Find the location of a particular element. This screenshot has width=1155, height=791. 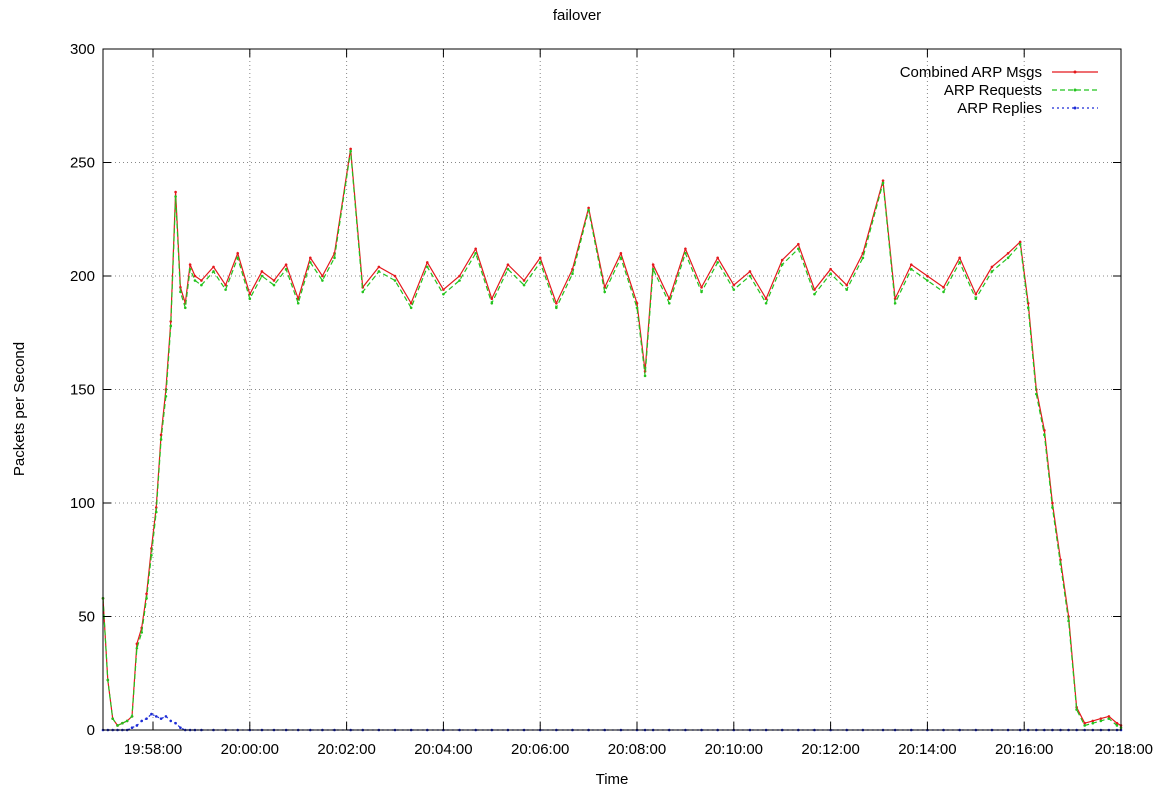

y-tick-label: 50 is located at coordinates (86, 617).